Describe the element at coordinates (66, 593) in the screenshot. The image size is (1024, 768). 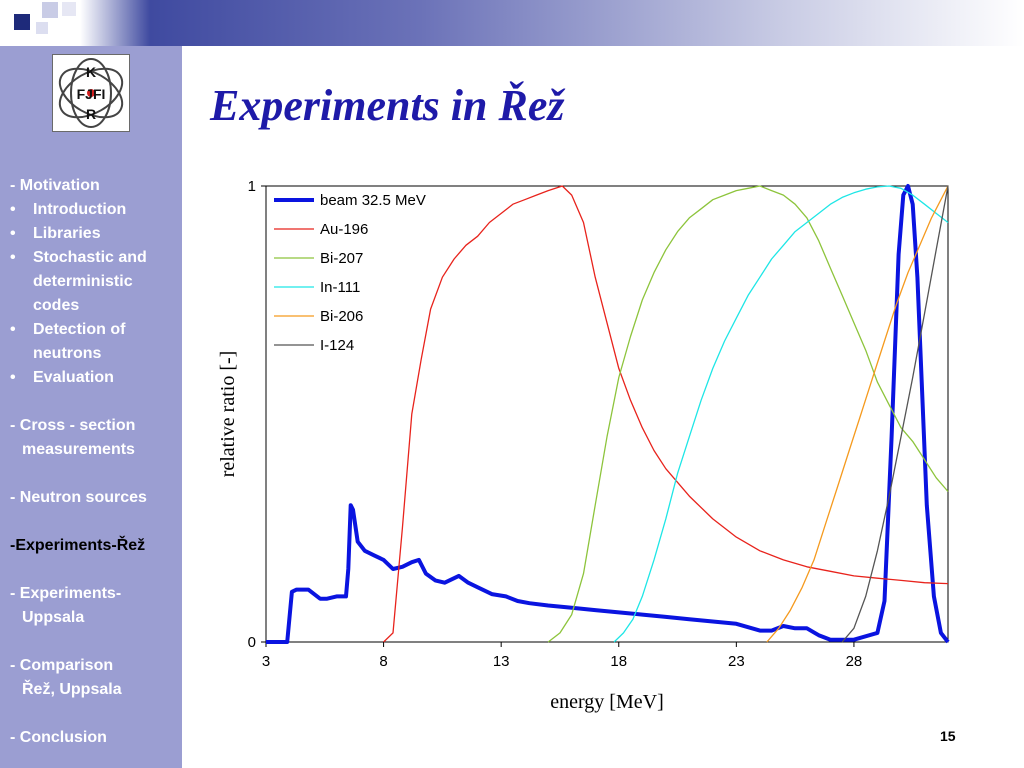
I see `nav-item: - Experiments-` at that location.